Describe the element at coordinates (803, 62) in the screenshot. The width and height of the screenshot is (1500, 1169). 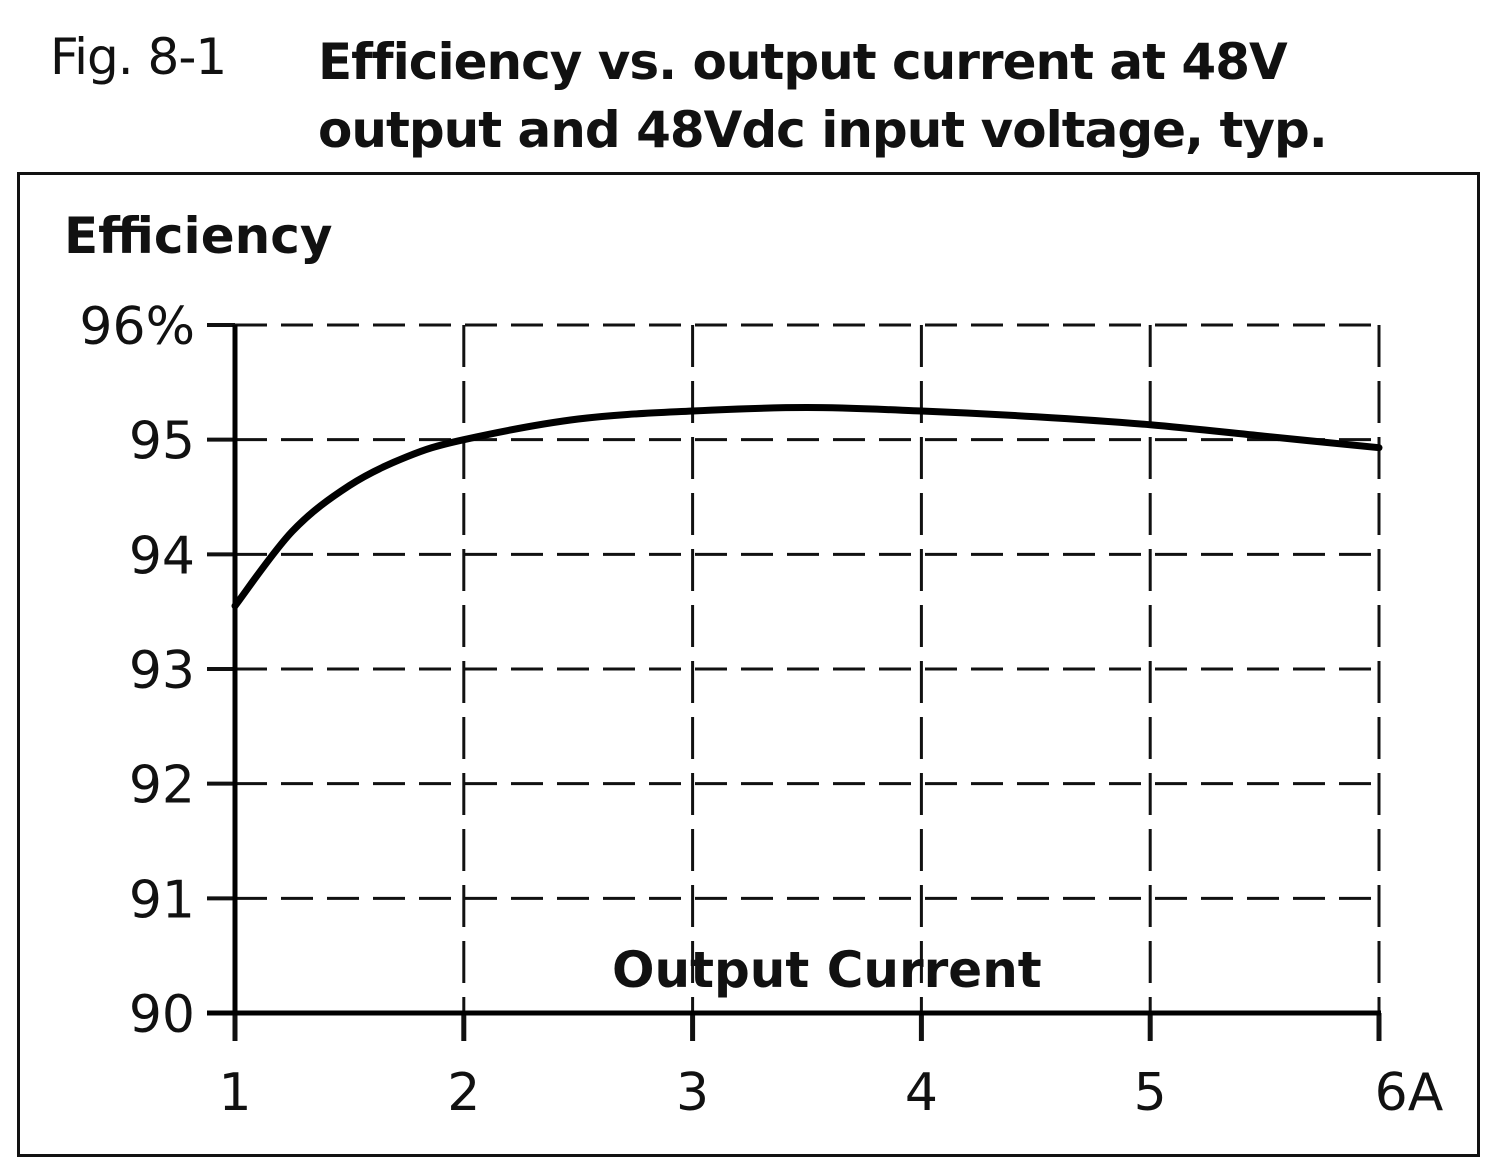
I see `figure-title-line1: Efficiency vs. output current at 48V` at that location.